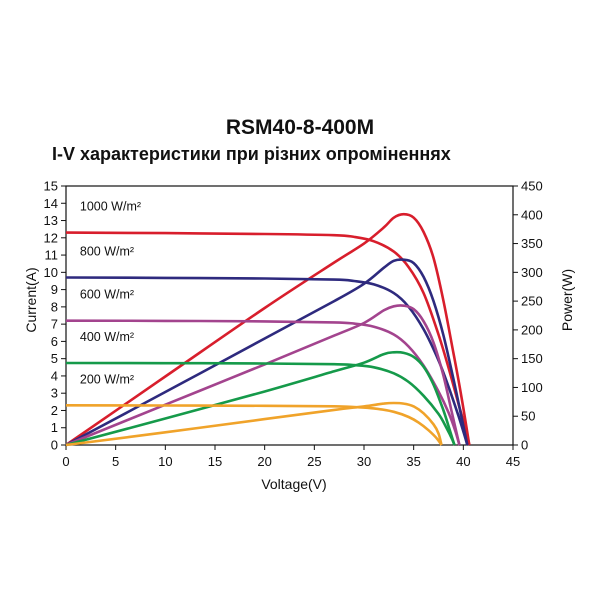  What do you see at coordinates (54, 375) in the screenshot?
I see `y-tick-label: 4` at bounding box center [54, 375].